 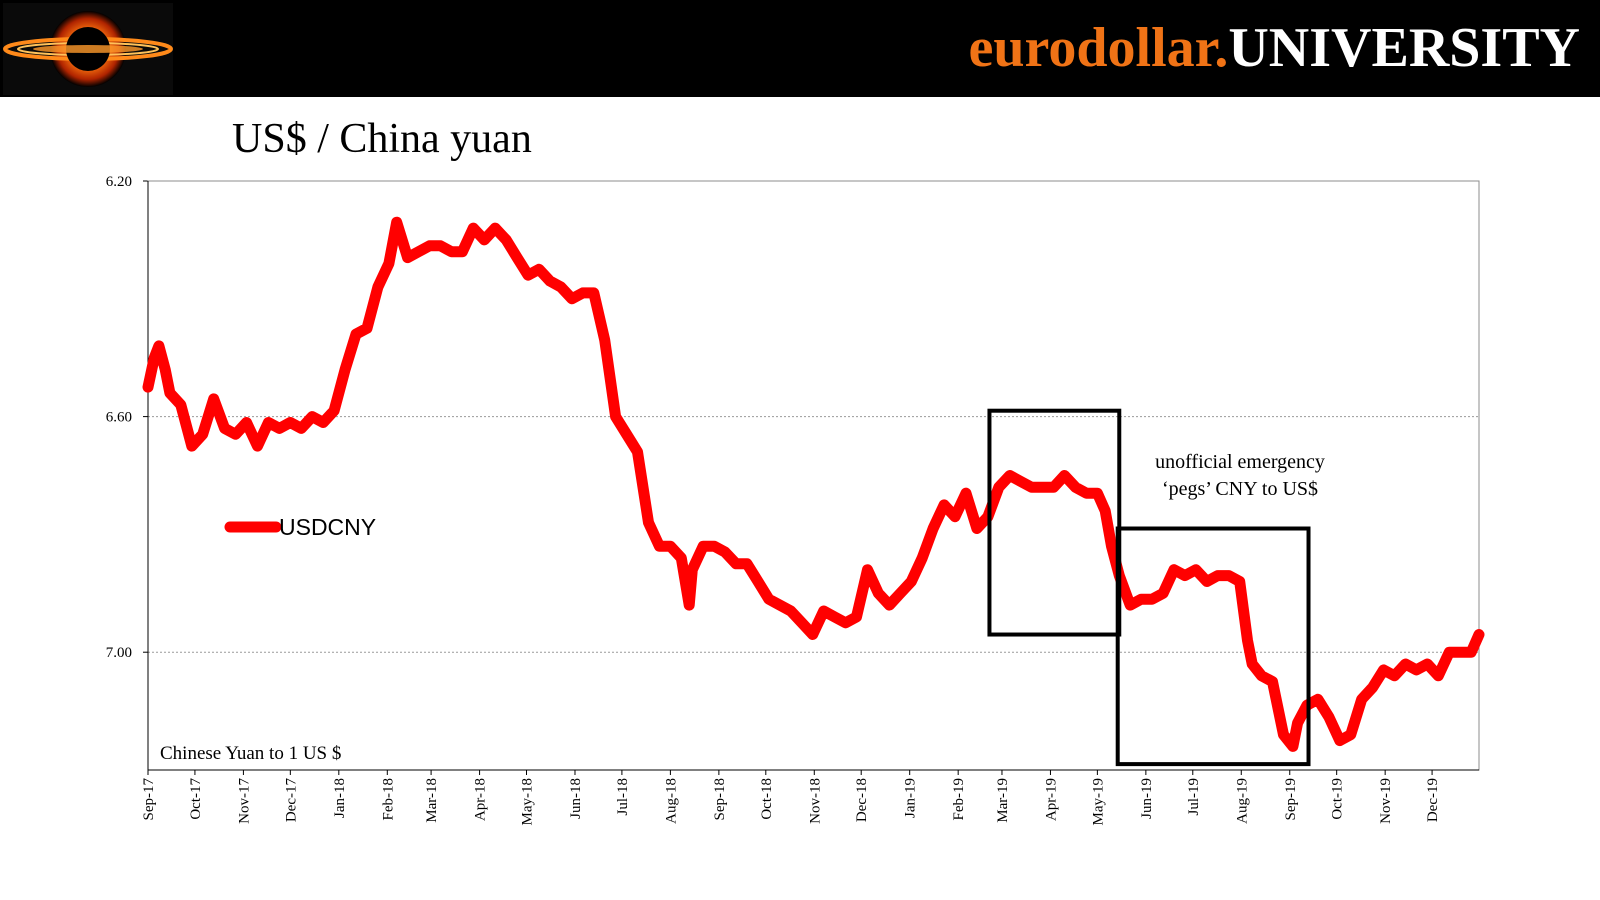 I want to click on brand-part-university: UNIVERSITY, so click(x=1404, y=48).